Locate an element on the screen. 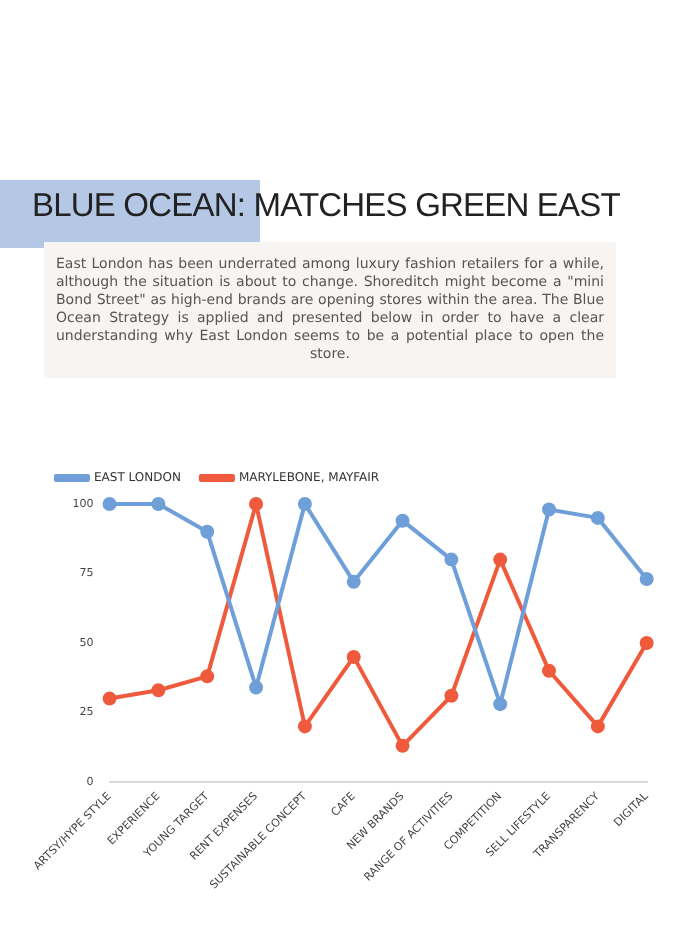 This screenshot has height=930, width=674. chart-title: BLUE OCEAN: MATCHES GREEN EAST is located at coordinates (326, 207).